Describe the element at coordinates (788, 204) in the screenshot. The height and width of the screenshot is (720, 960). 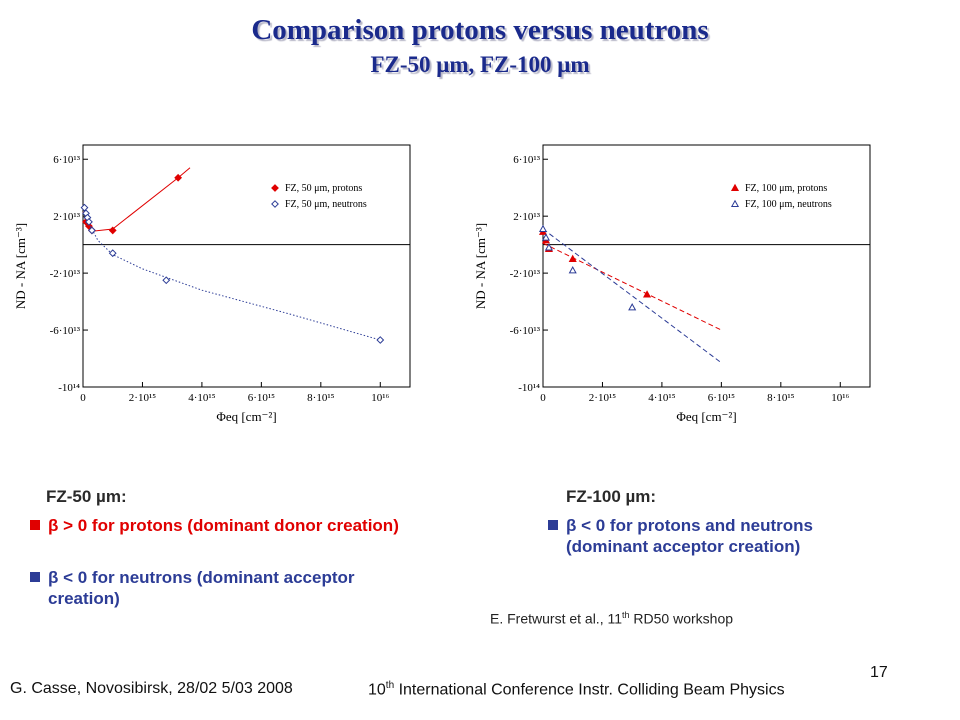
I see `legend-entry: FZ, 100 μm, neutrons` at that location.